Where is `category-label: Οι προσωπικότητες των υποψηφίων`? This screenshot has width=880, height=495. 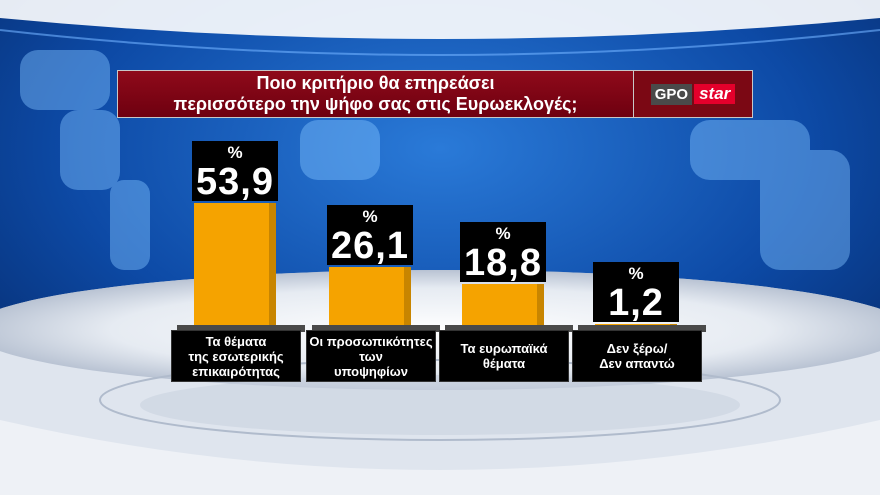
category-label: Οι προσωπικότητες των υποψηφίων is located at coordinates (371, 356).